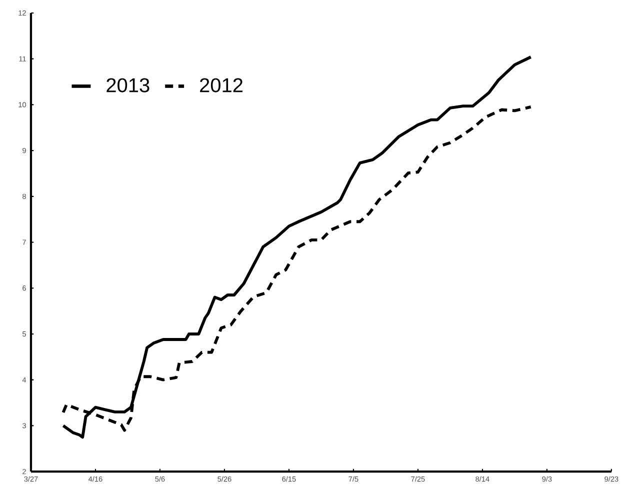 The width and height of the screenshot is (623, 492). Describe the element at coordinates (128, 85) in the screenshot. I see `legend-label: 2013` at that location.